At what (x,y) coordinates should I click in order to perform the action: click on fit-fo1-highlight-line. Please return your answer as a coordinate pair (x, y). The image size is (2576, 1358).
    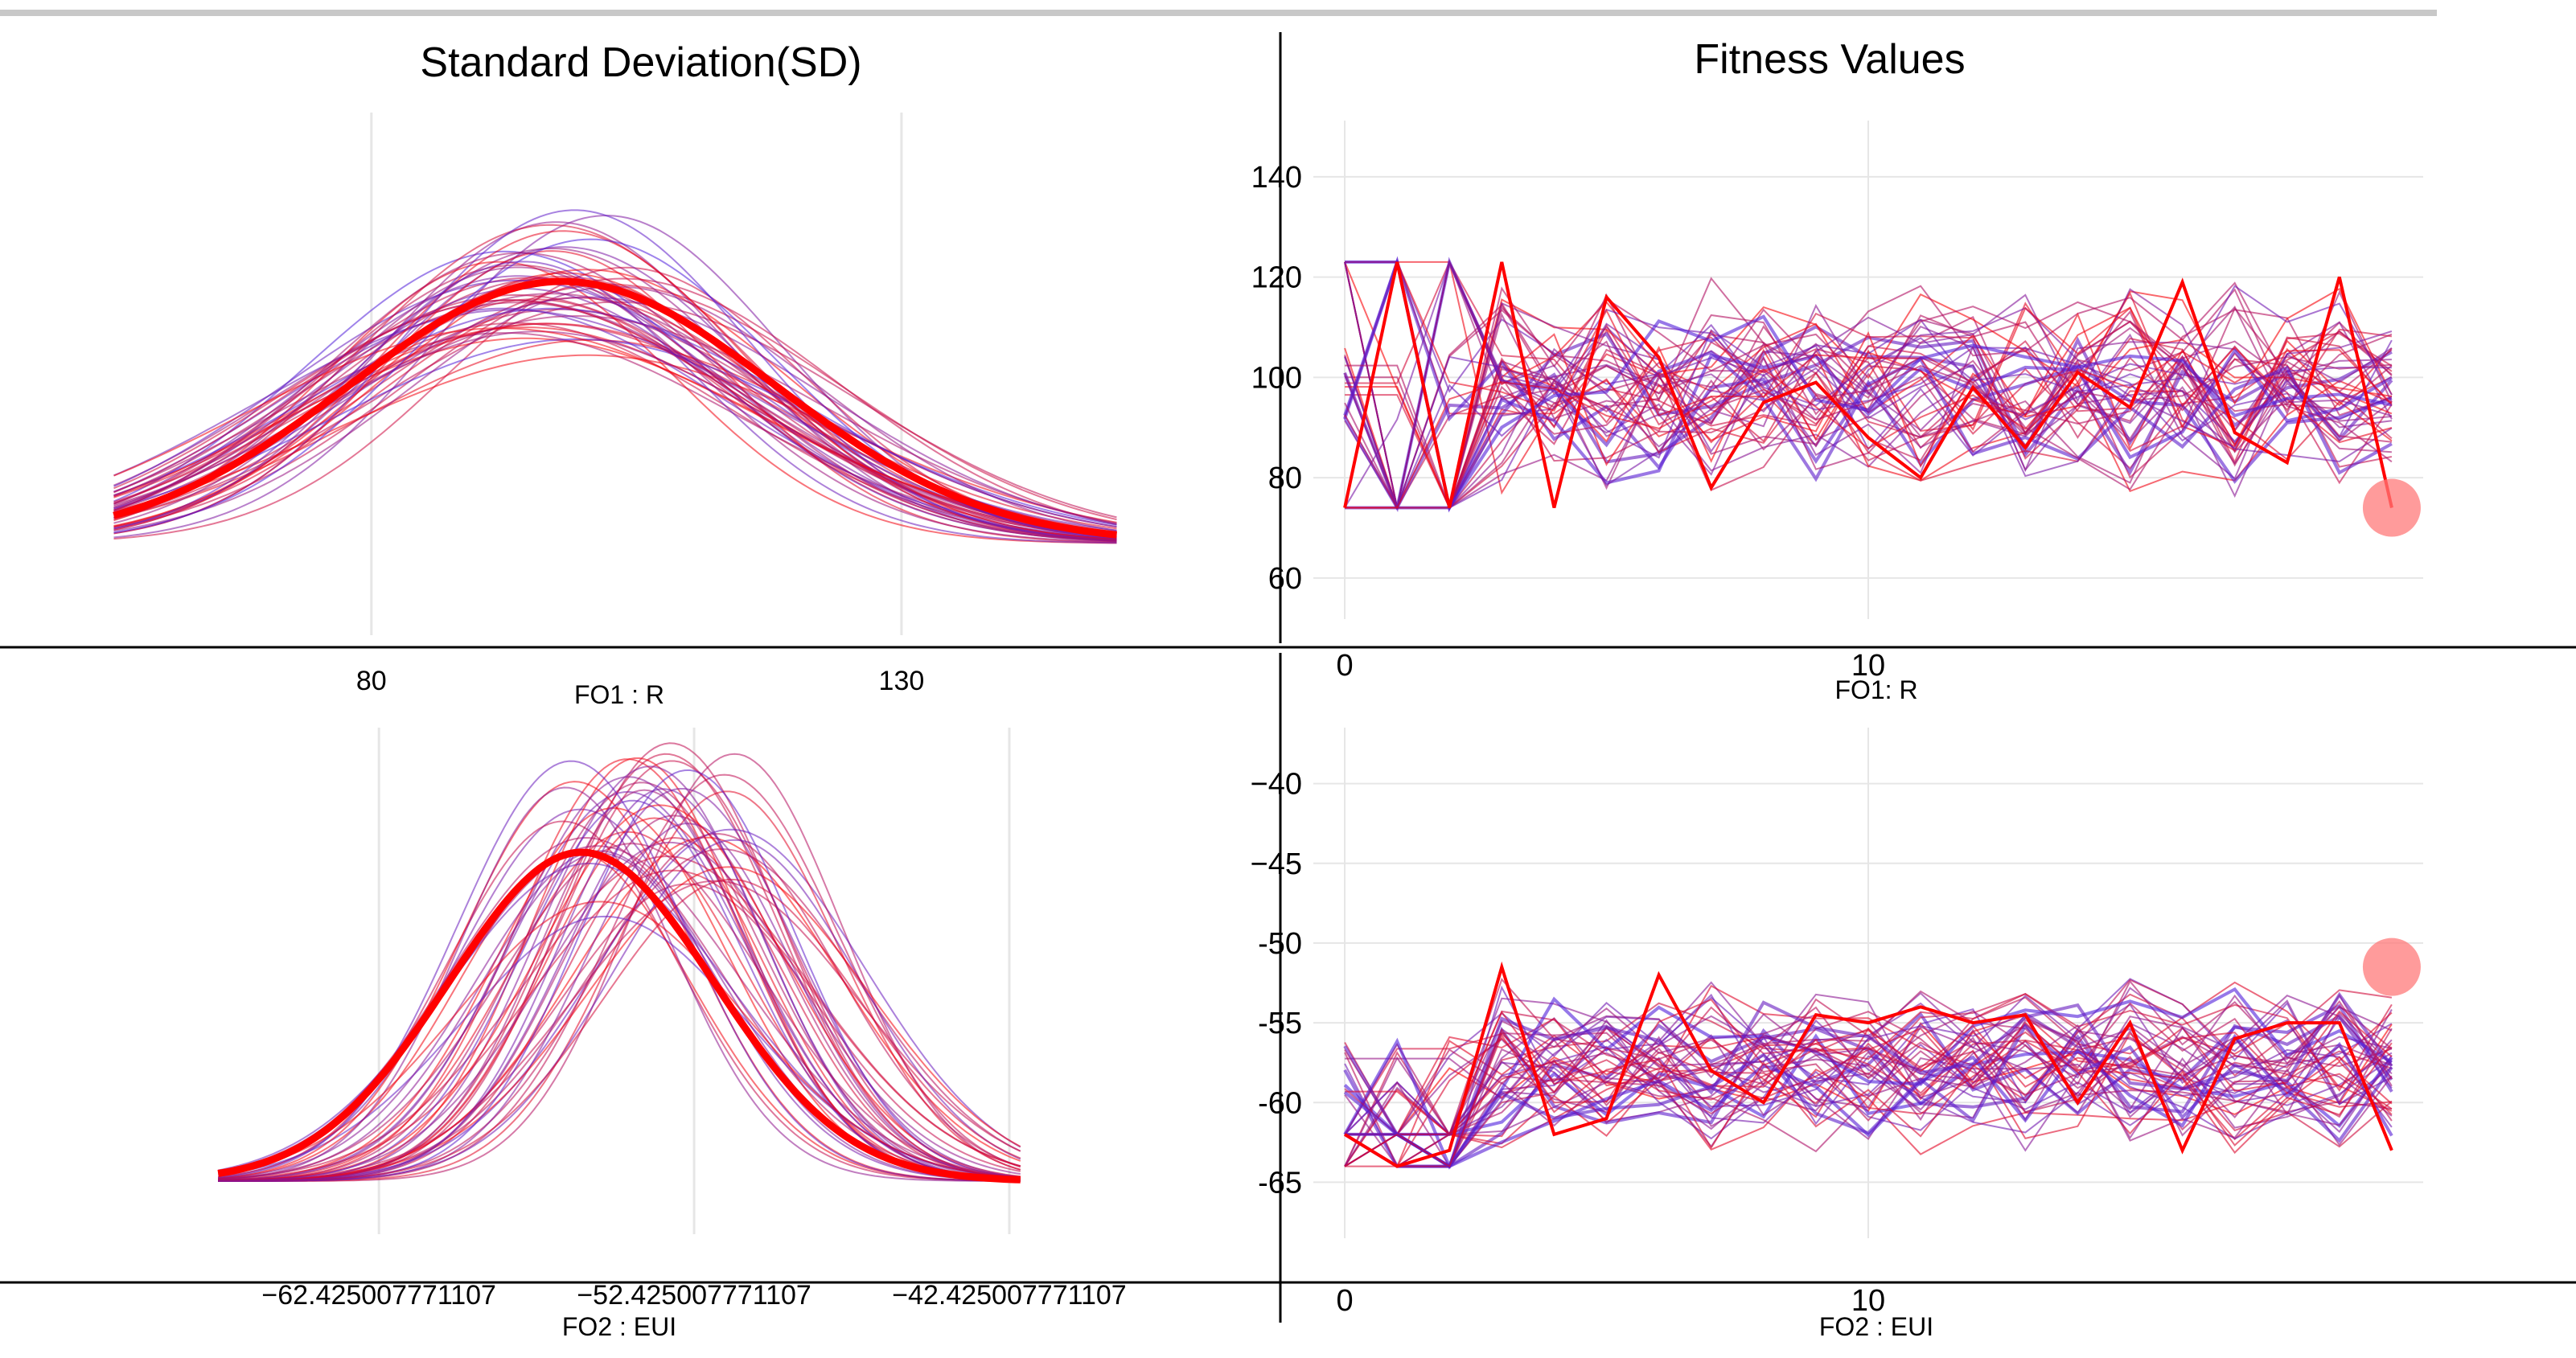
    Looking at the image, I should click on (1868, 384).